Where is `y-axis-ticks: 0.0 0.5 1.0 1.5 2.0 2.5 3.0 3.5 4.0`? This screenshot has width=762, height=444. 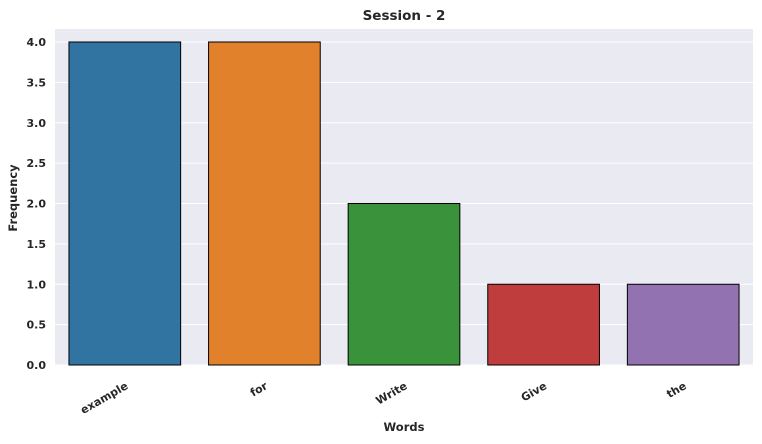
y-axis-ticks: 0.0 0.5 1.0 1.5 2.0 2.5 3.0 3.5 4.0 is located at coordinates (37, 204).